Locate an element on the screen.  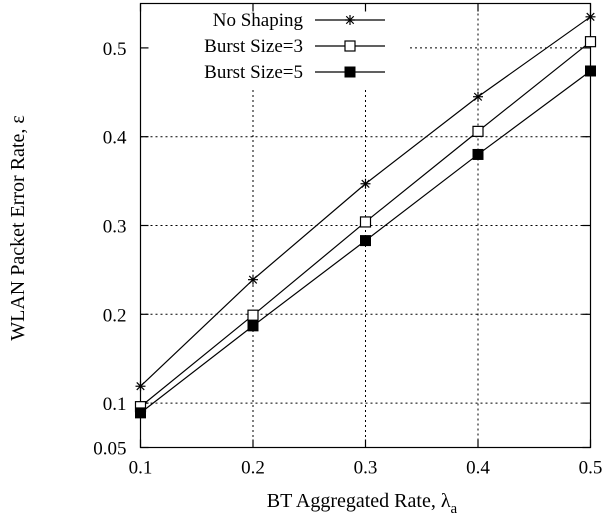
y-tick-label: 0.4 is located at coordinates (115, 138).